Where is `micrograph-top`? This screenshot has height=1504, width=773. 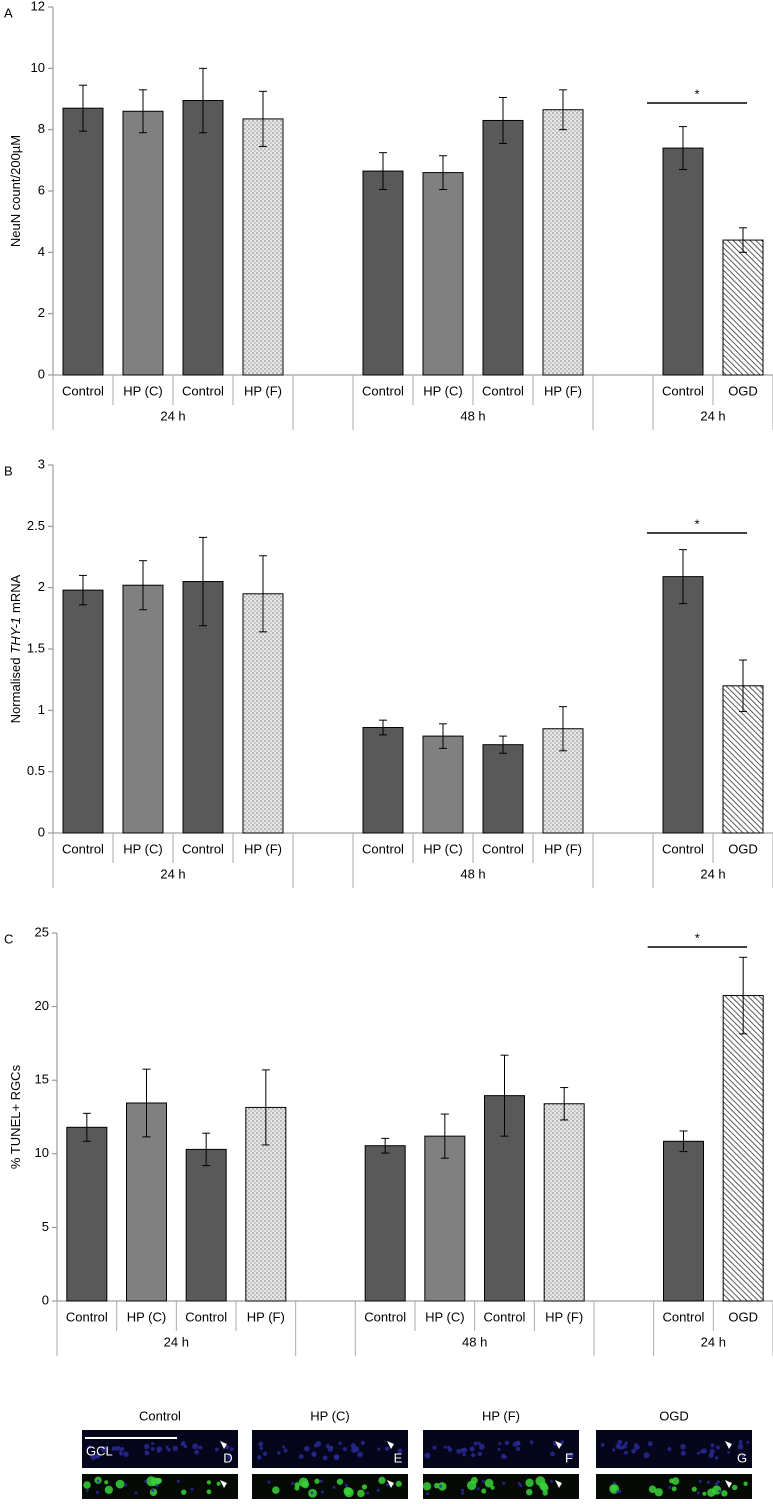 micrograph-top is located at coordinates (501, 1449).